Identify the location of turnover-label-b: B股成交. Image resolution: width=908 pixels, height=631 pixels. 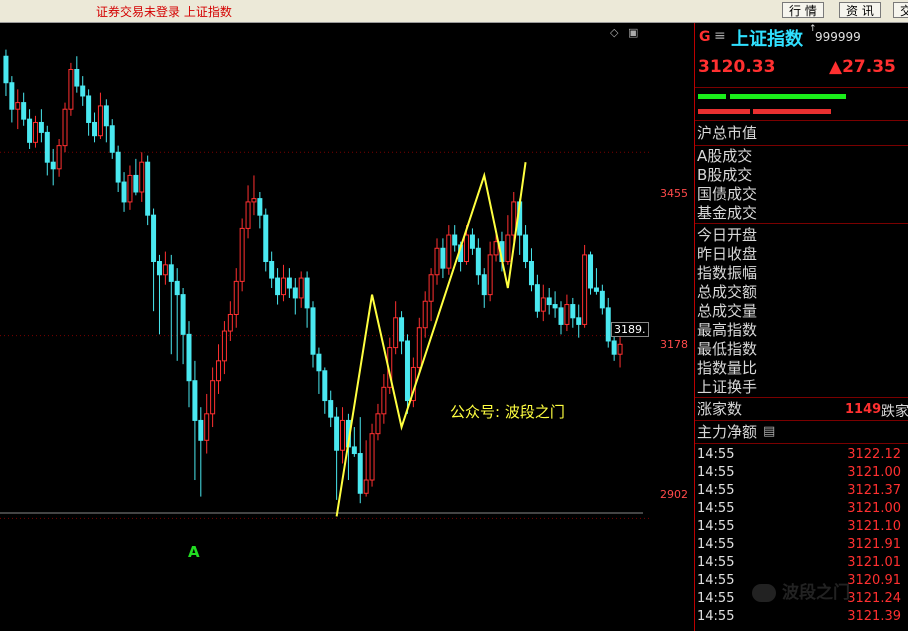
(725, 175).